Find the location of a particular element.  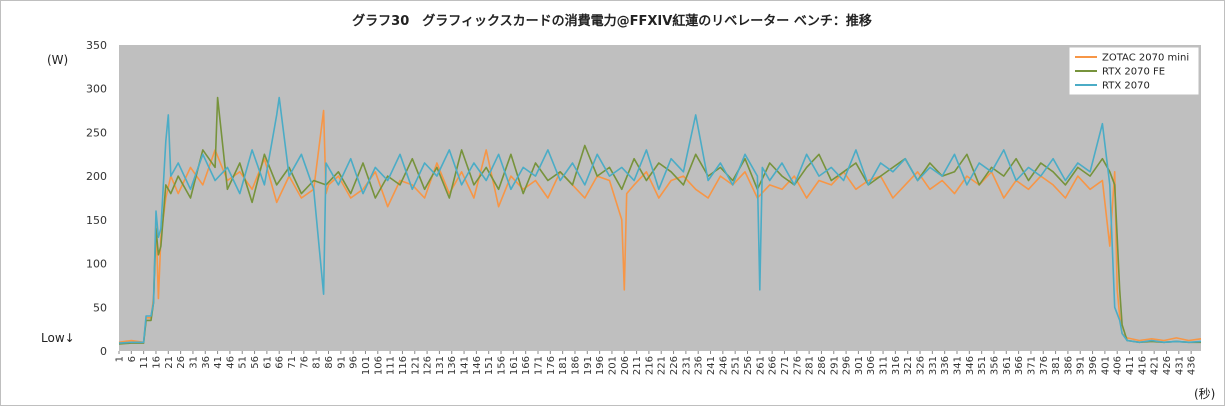

y-tick-label: 200 is located at coordinates (96, 176).